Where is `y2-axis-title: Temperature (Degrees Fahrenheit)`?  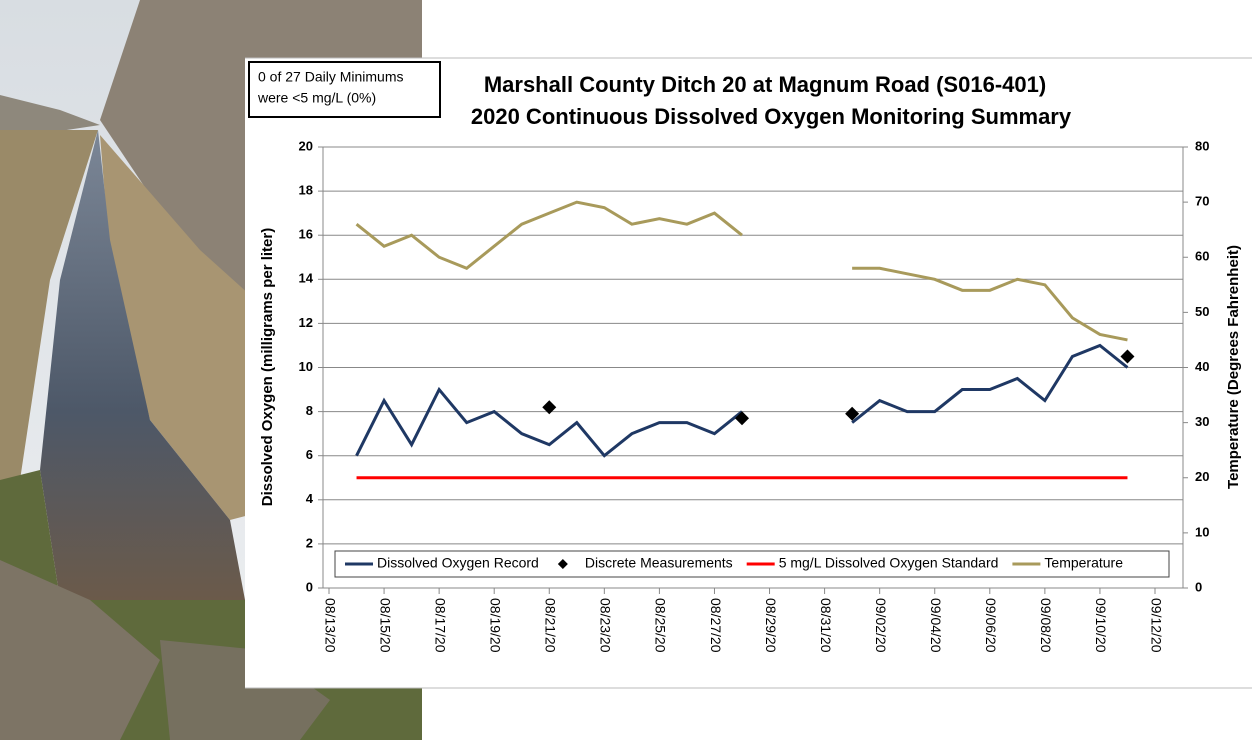
y2-axis-title: Temperature (Degrees Fahrenheit) is located at coordinates (1233, 367).